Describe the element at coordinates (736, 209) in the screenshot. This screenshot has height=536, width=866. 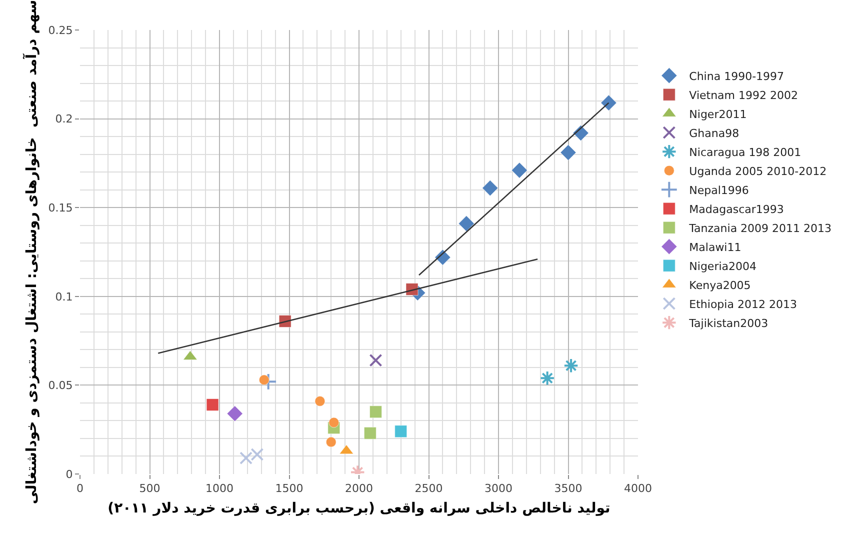
I see `legend-label: Madagascar1993` at that location.